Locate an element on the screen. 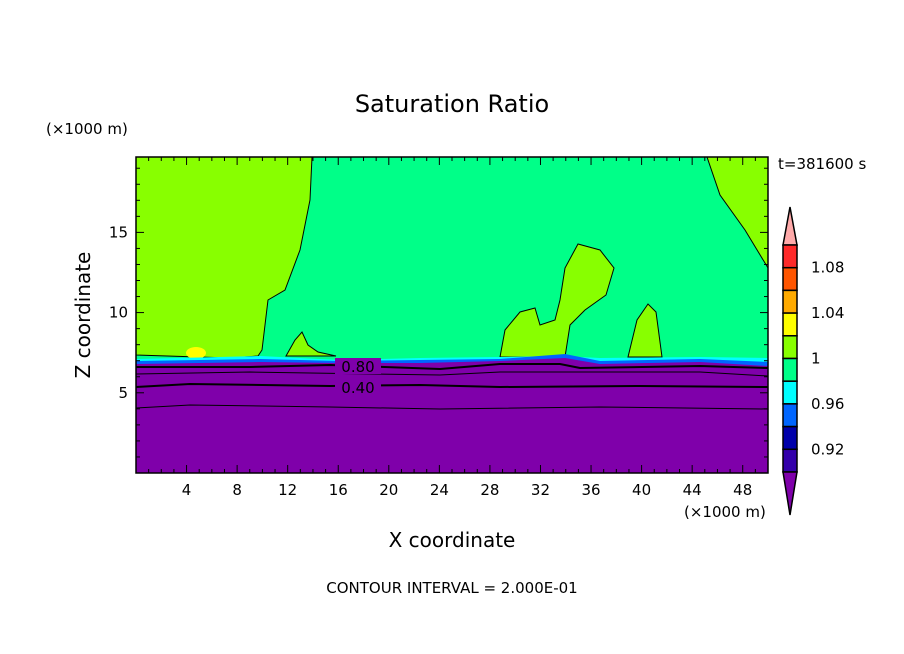 The image size is (904, 654). colorbar-label: 0.96 is located at coordinates (827, 404).